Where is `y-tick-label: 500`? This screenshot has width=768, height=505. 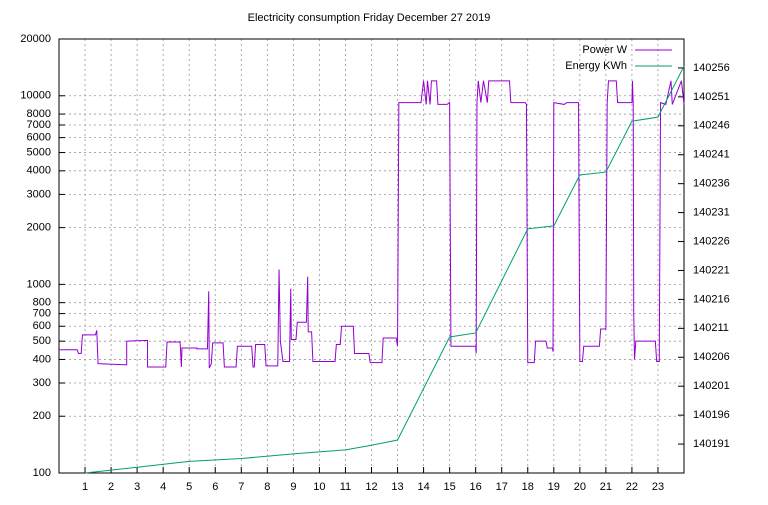 y-tick-label: 500 is located at coordinates (42, 341).